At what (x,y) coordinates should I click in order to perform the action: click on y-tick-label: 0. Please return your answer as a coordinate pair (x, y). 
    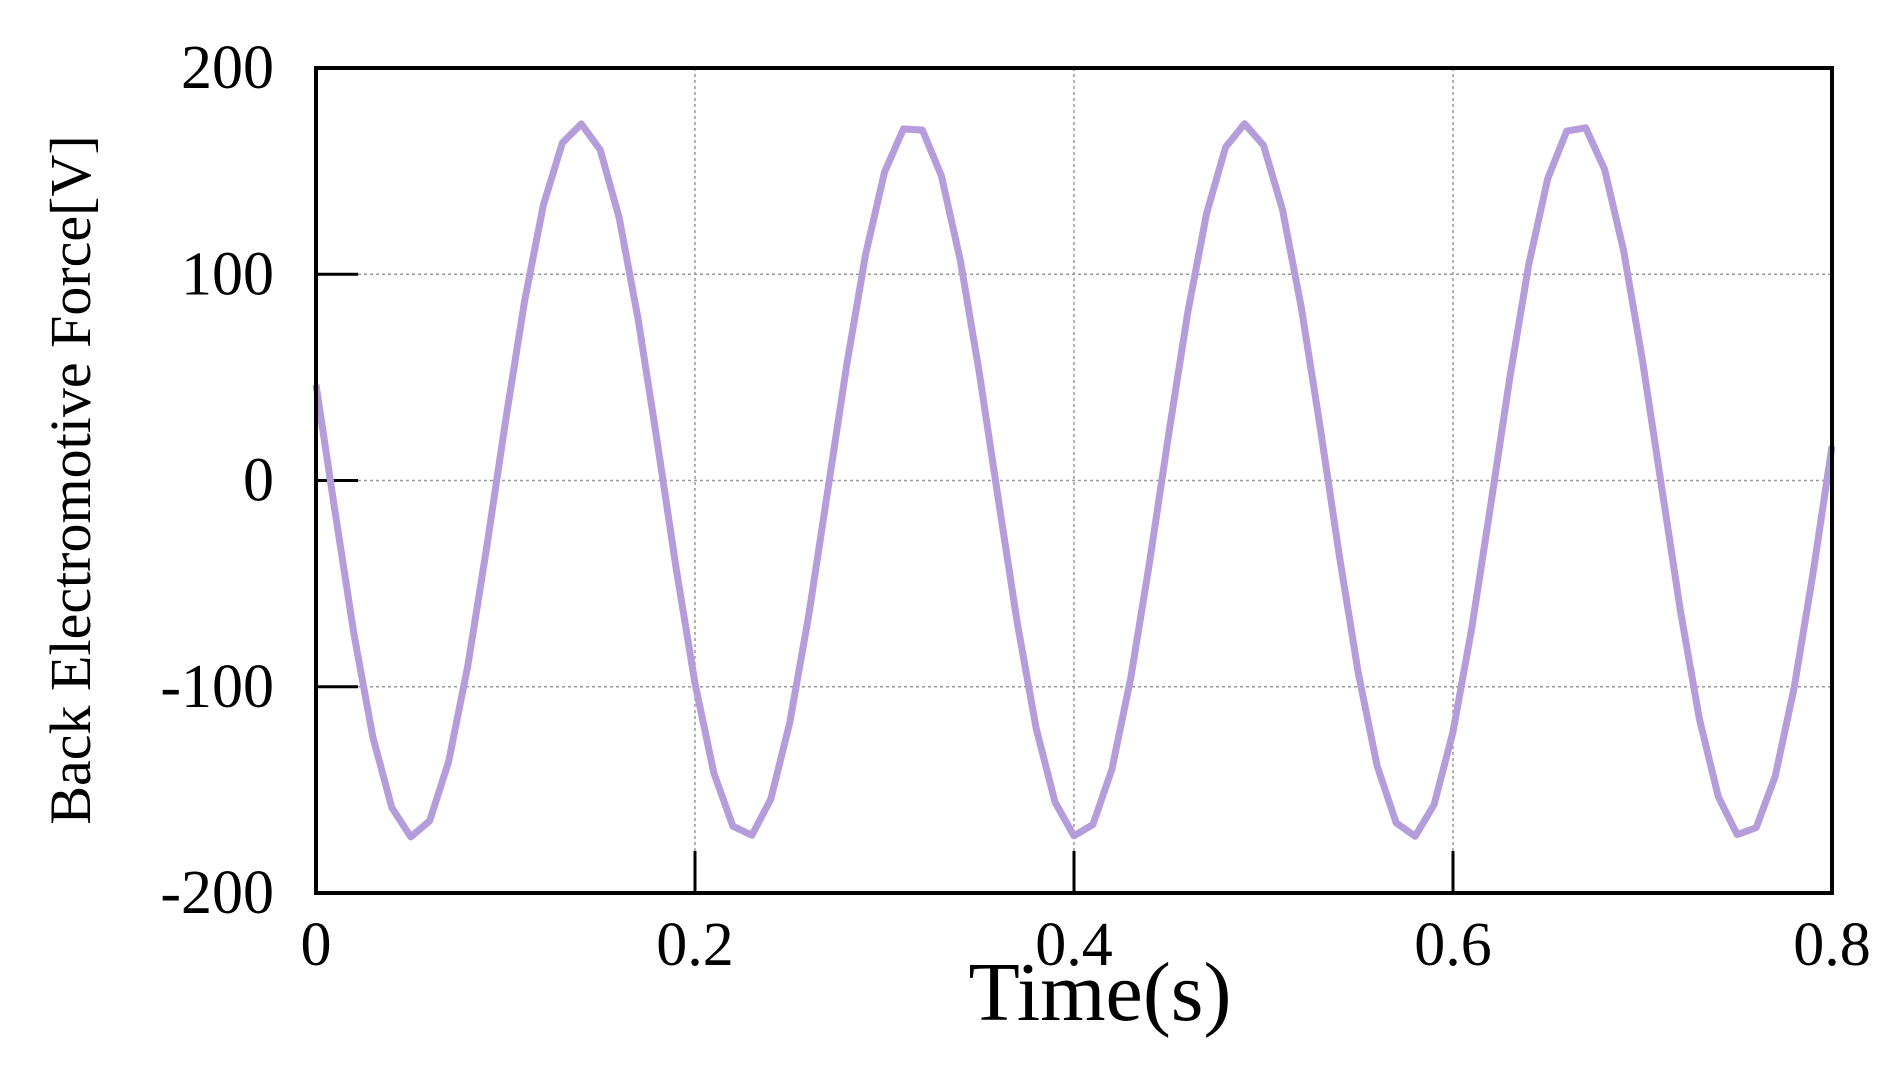
    Looking at the image, I should click on (258, 481).